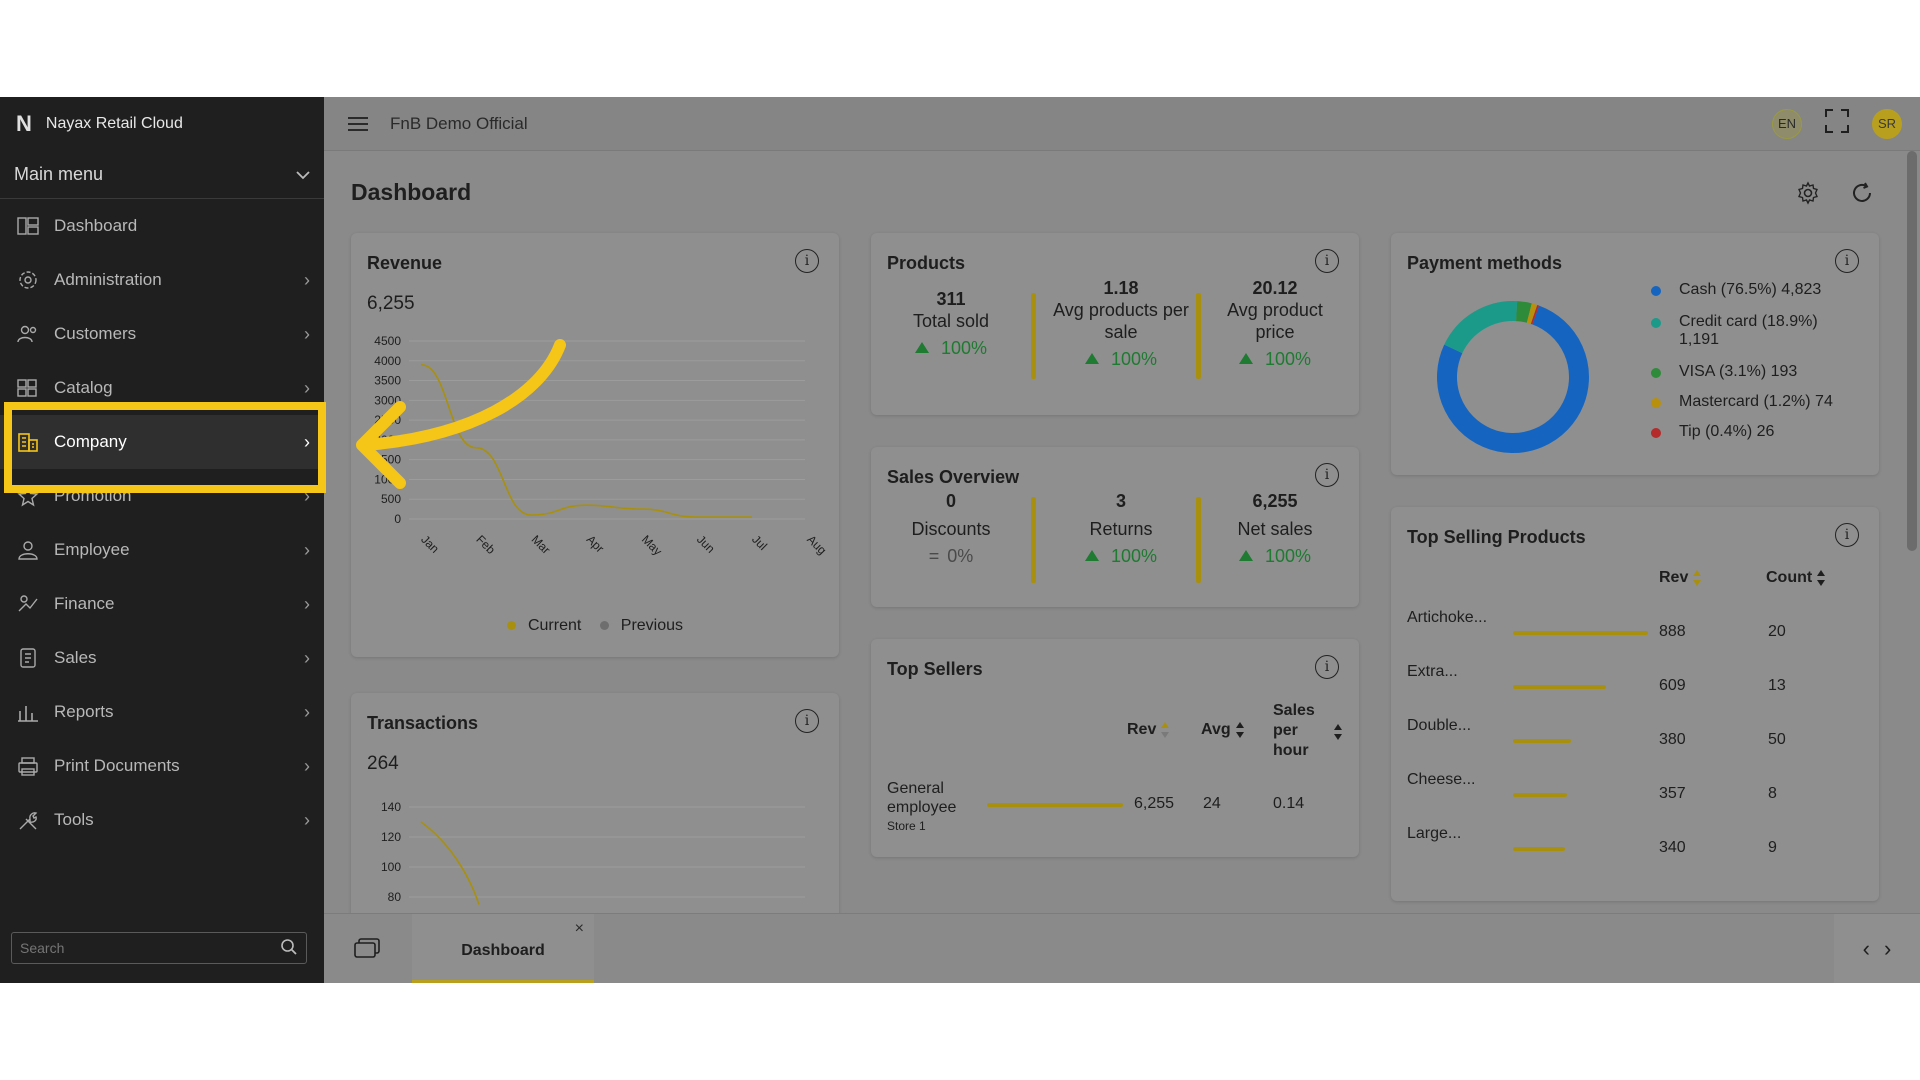 This screenshot has width=1920, height=1080. I want to click on stat-returns: 3 Returns 100%, so click(1121, 529).